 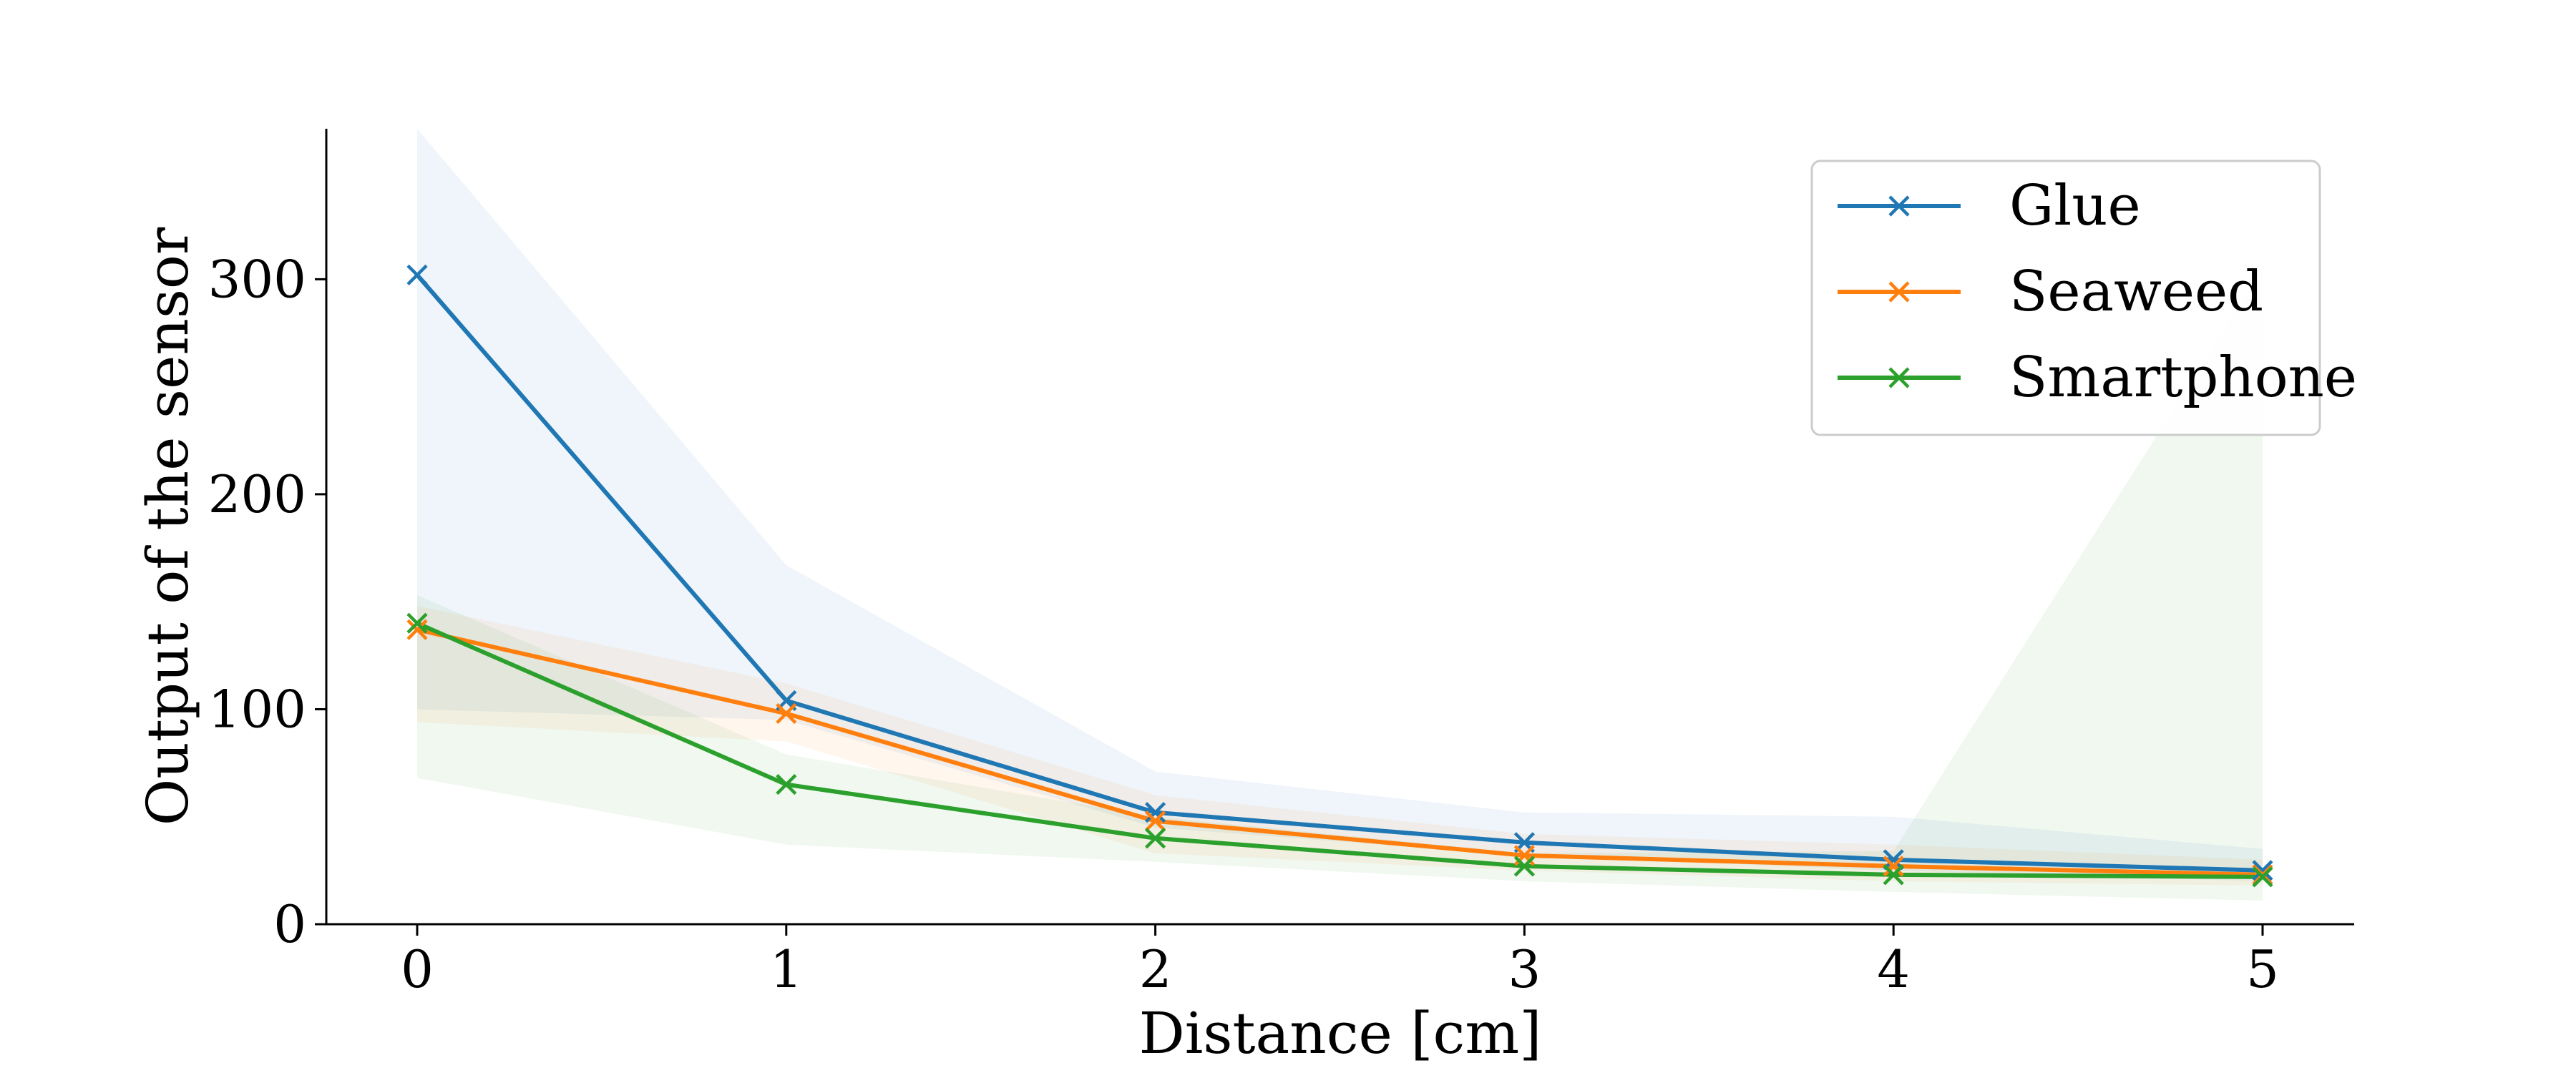 I want to click on x-axis-title: Distance [cm], so click(x=1340, y=1033).